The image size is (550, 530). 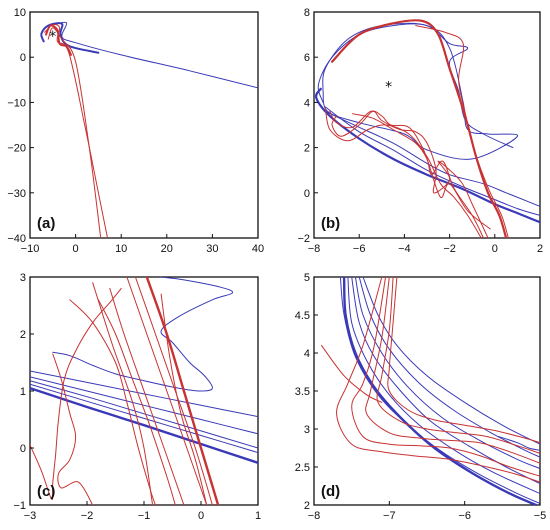 I want to click on panel-b-xtick-label: −8, so click(x=314, y=249).